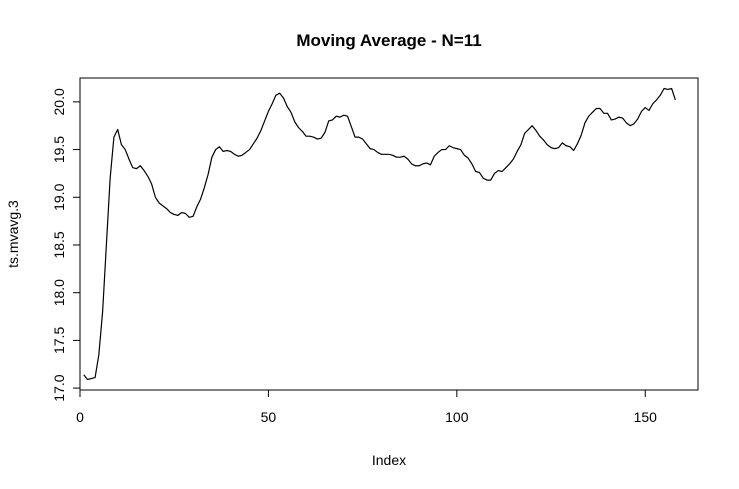 Image resolution: width=739 pixels, height=489 pixels. I want to click on y-axis-label: ts.mvavg.3, so click(13, 234).